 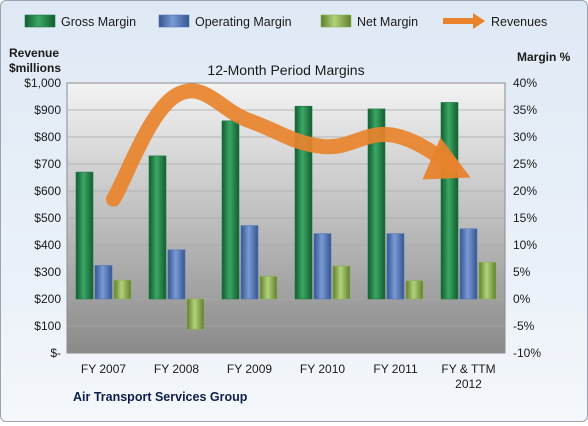 What do you see at coordinates (525, 137) in the screenshot?
I see `right-tick-label: 30%` at bounding box center [525, 137].